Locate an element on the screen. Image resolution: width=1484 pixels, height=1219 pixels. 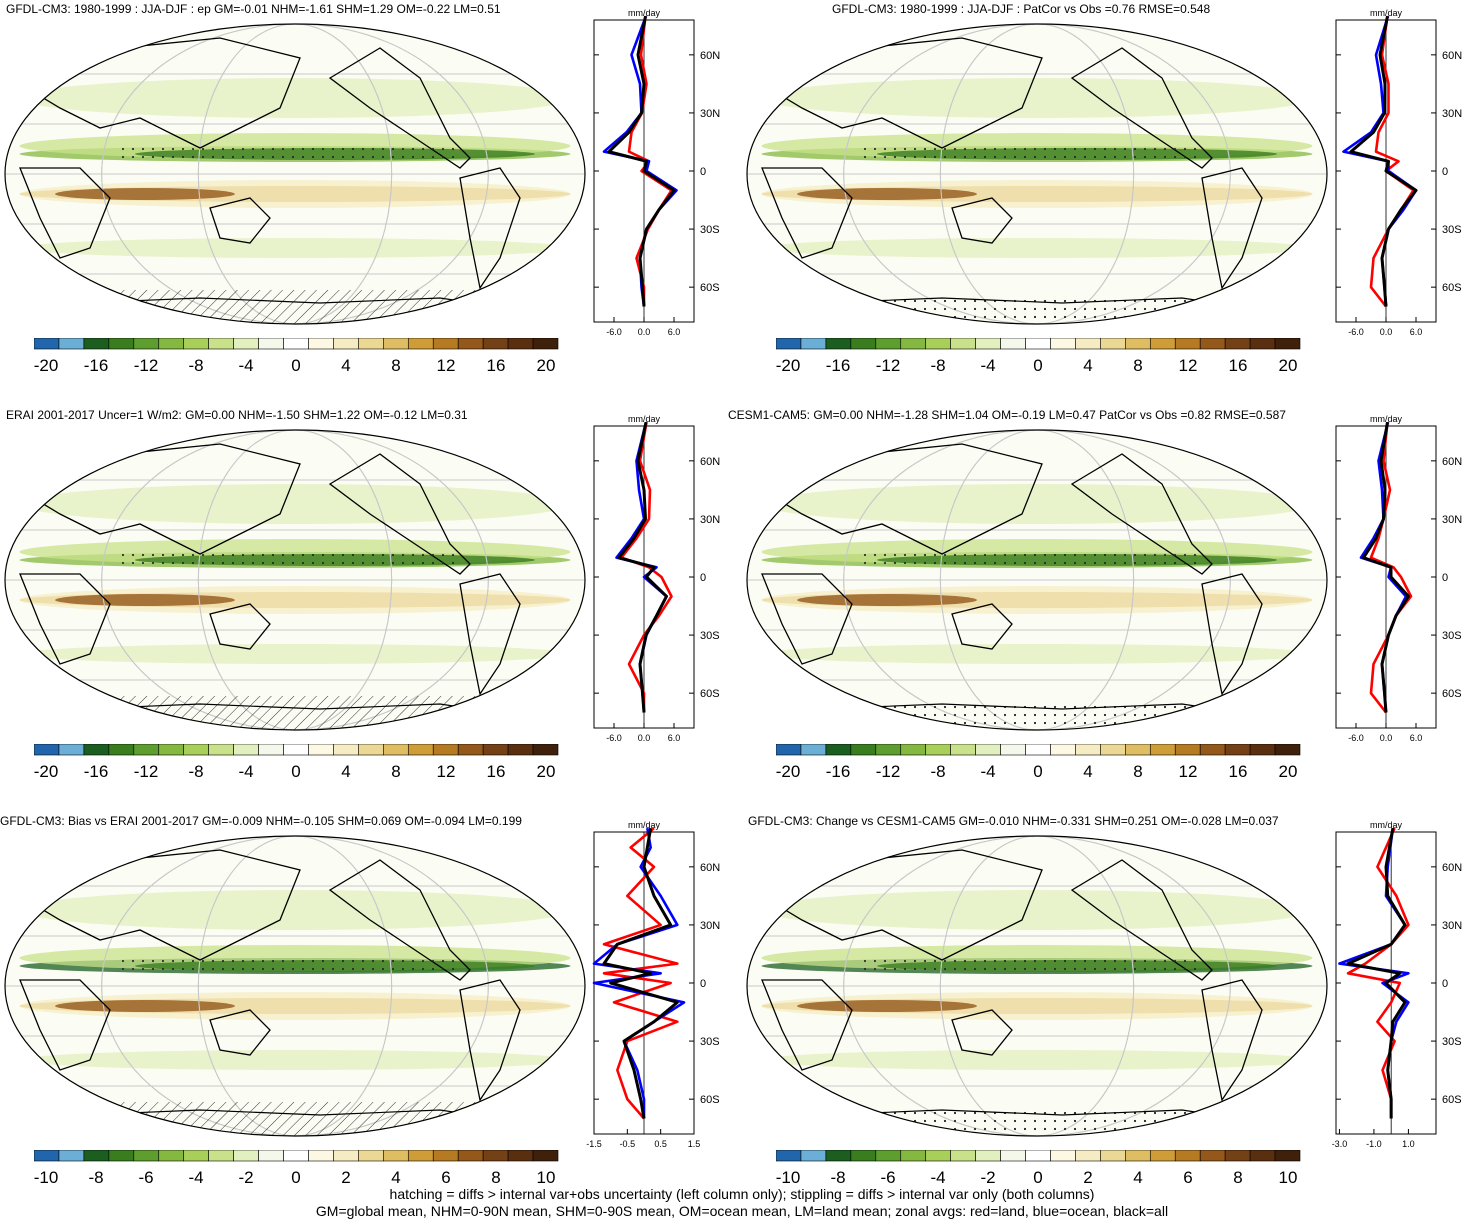
graticule-lon is located at coordinates (1037, 174).